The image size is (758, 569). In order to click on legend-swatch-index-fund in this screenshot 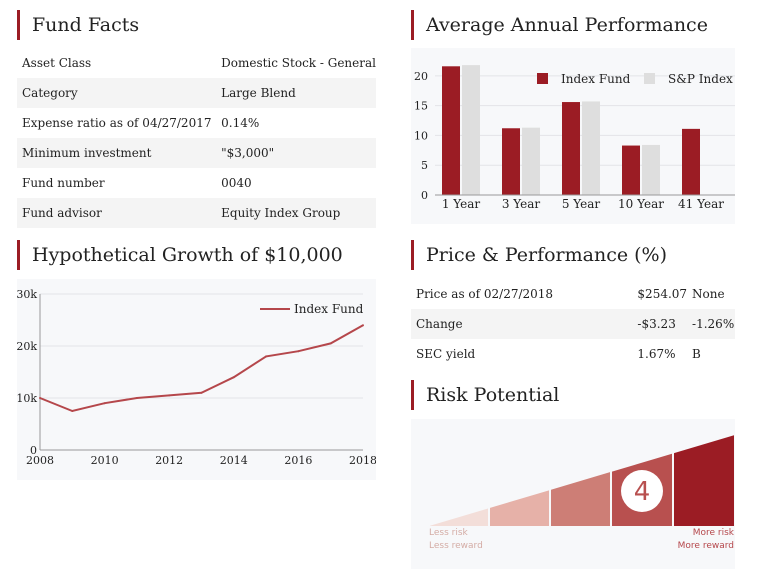, I will do `click(542, 78)`.